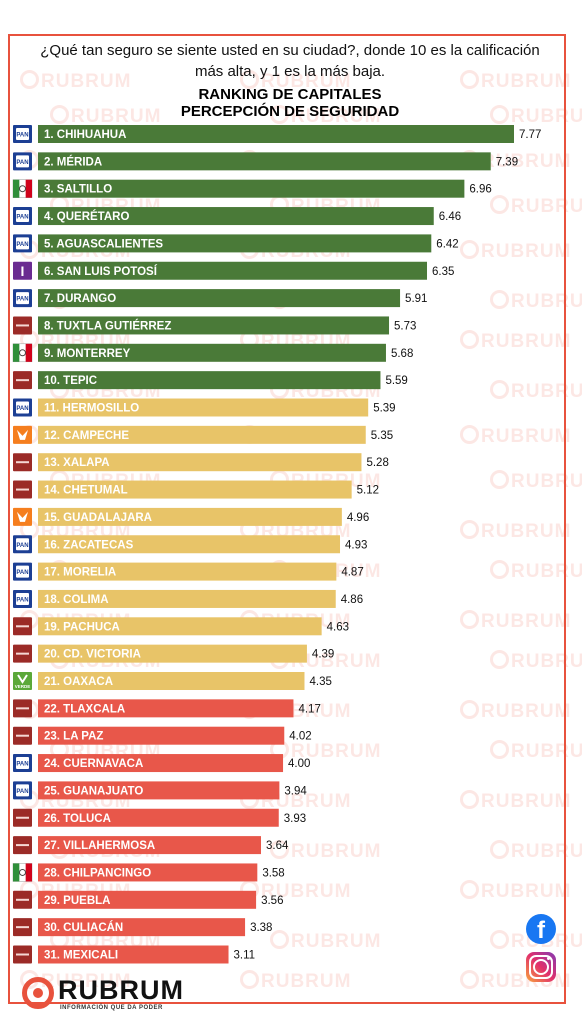 This screenshot has height=1024, width=582. I want to click on bar-row: PAN 4. QUERÉTARO 6.46, so click(237, 216).